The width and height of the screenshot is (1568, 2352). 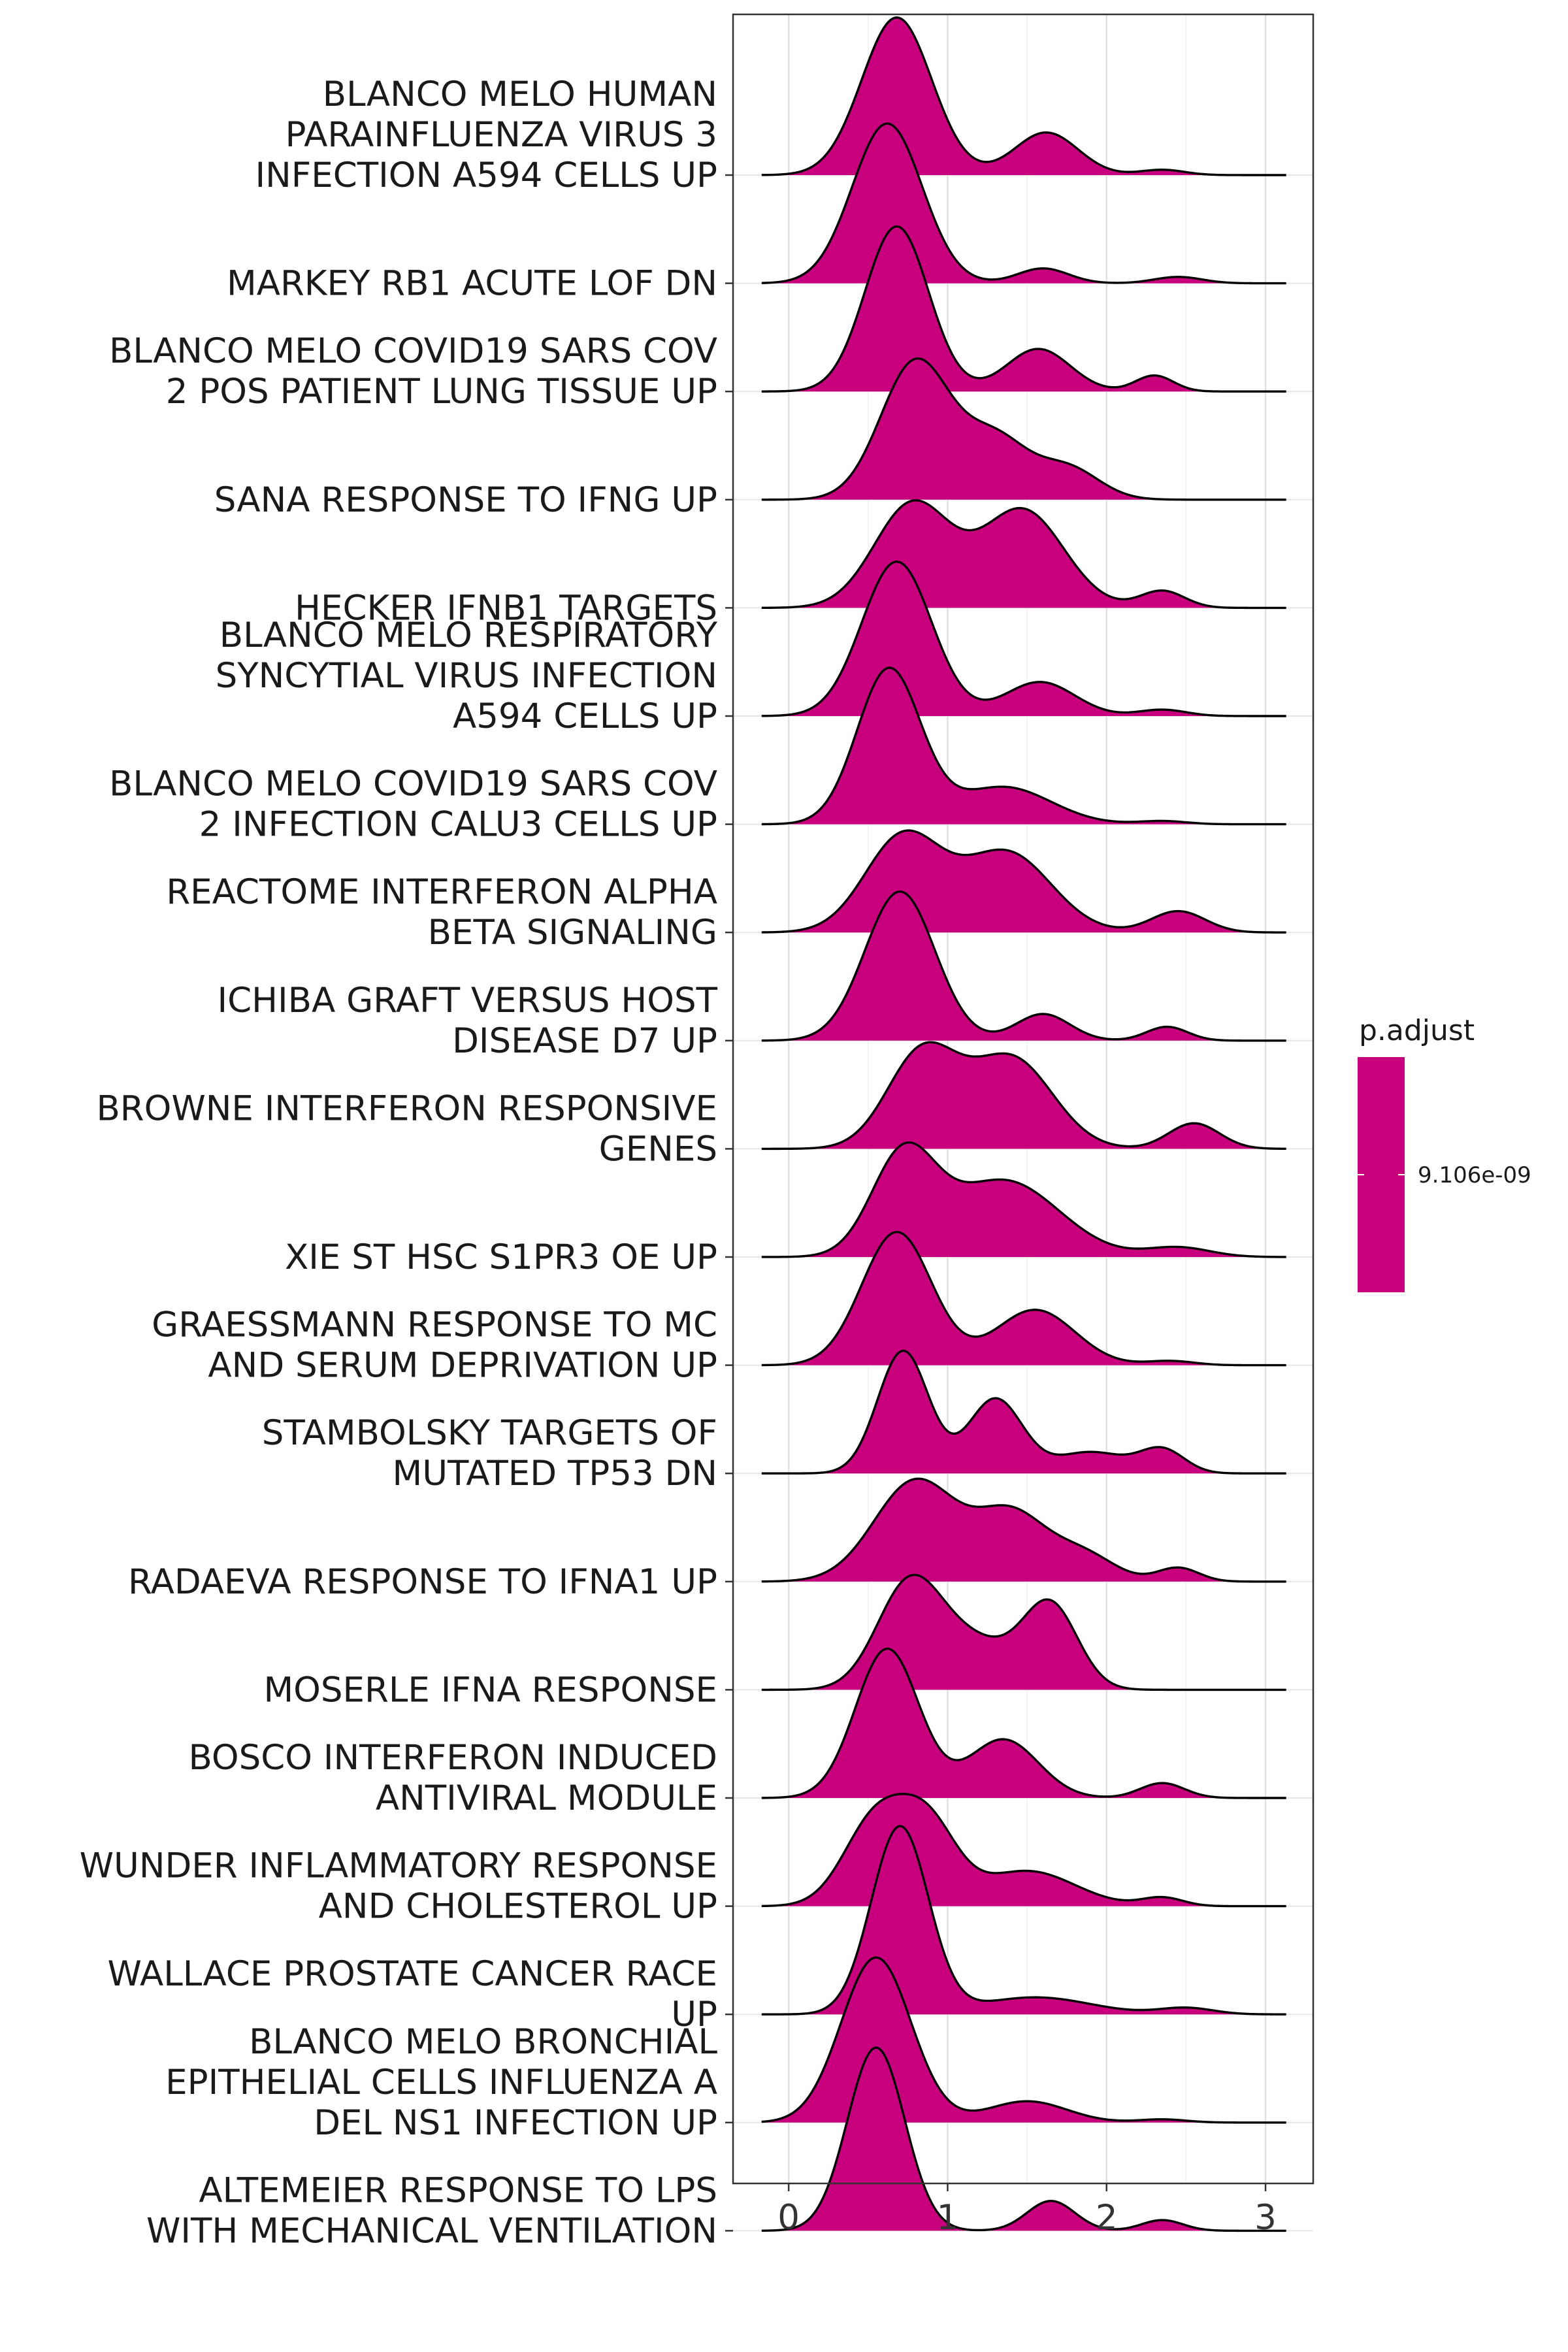 I want to click on y-tick-label-line: WALLACE PROSTATE CANCER RACE, so click(x=412, y=1974).